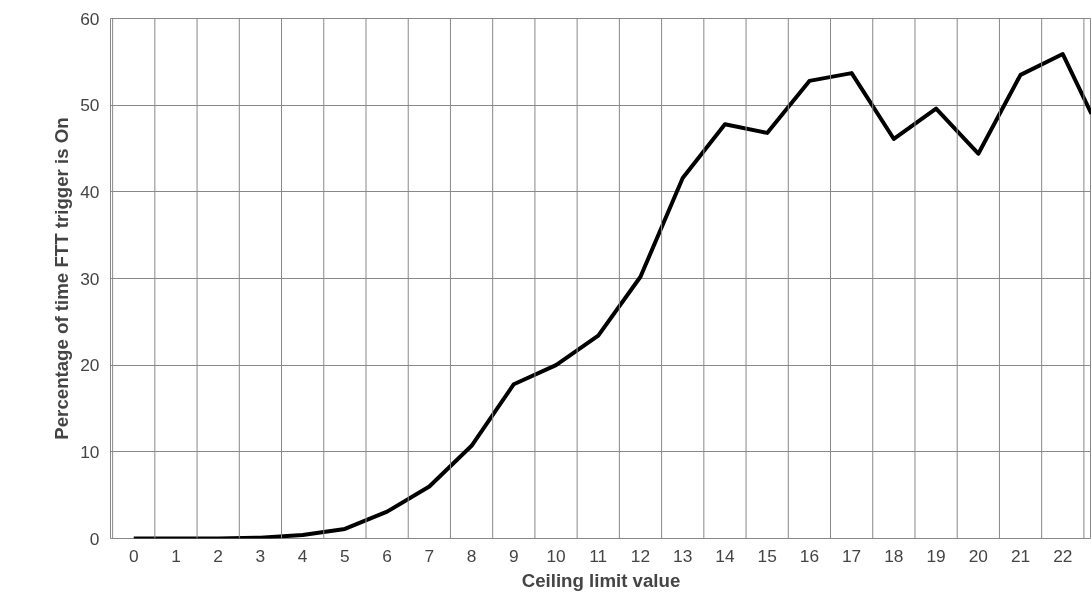  What do you see at coordinates (852, 555) in the screenshot?
I see `x-tick-label: 17` at bounding box center [852, 555].